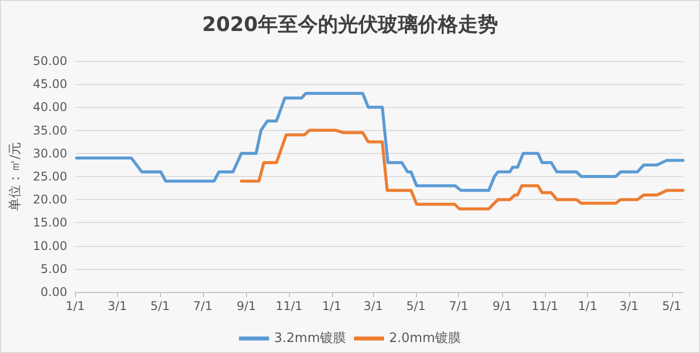 This screenshot has width=700, height=353. What do you see at coordinates (50, 61) in the screenshot?
I see `y-tick-label: 50.00` at bounding box center [50, 61].